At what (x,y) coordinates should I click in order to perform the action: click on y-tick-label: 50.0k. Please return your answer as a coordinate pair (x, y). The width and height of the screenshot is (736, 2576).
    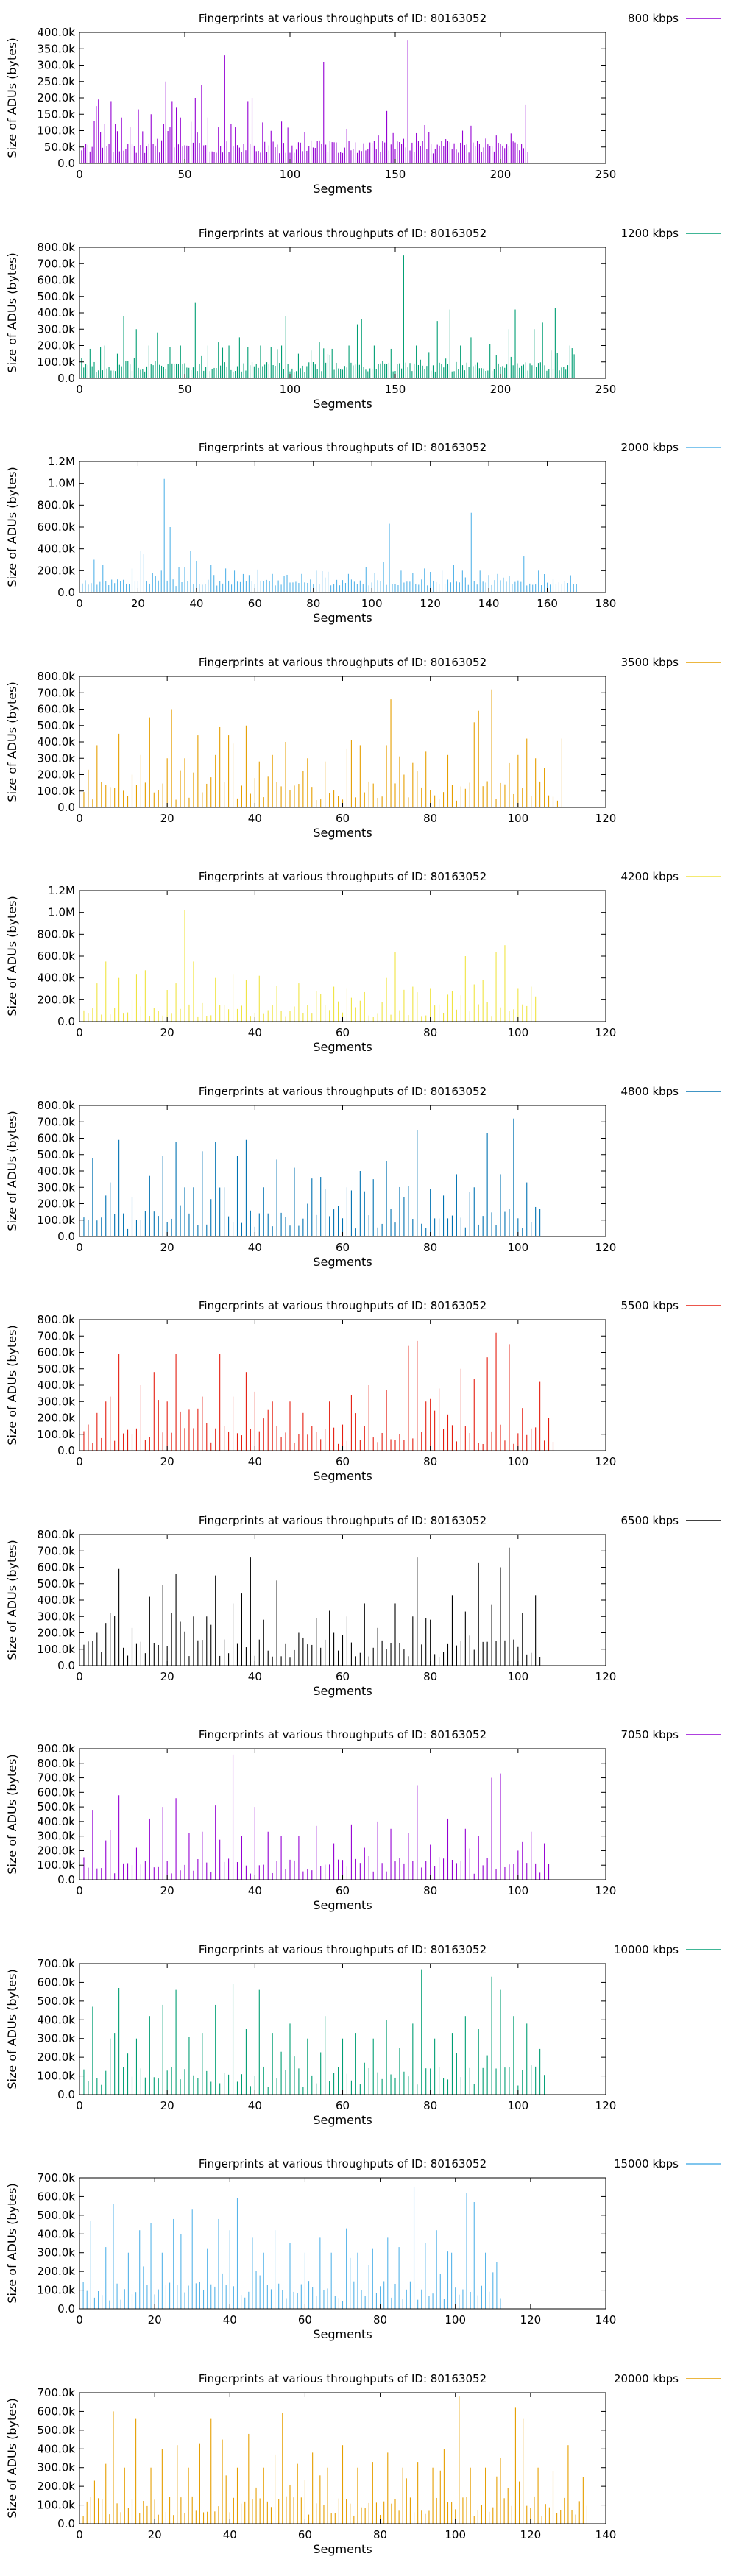
    Looking at the image, I should click on (59, 147).